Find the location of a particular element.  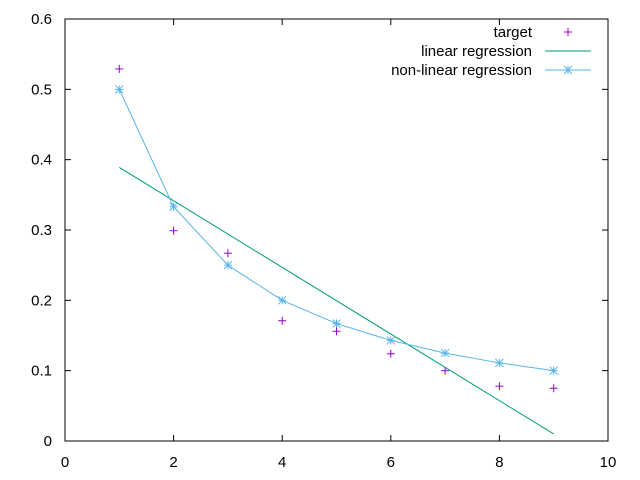

legend-label: non-linear regression is located at coordinates (461, 70).